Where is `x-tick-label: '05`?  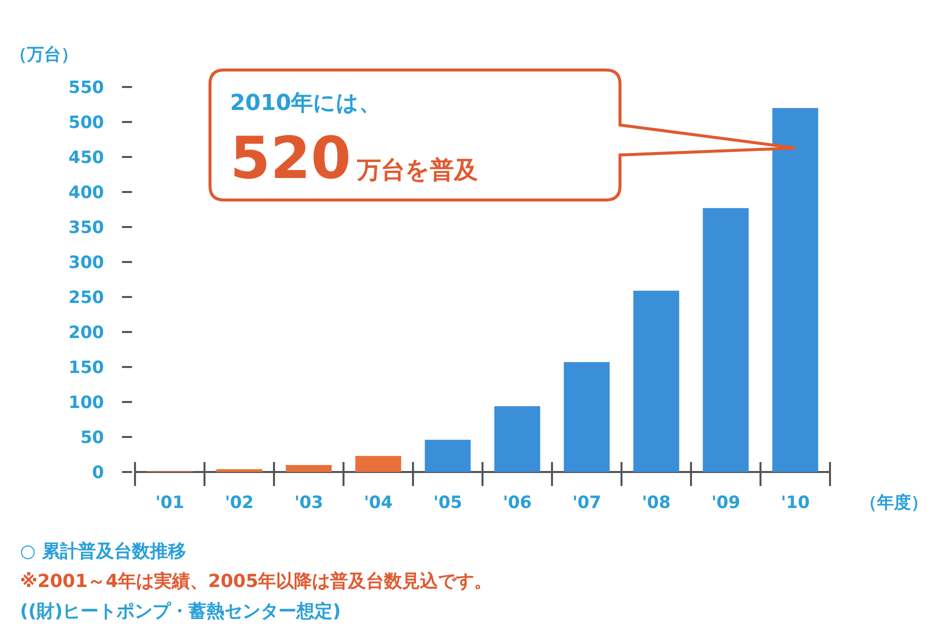
x-tick-label: '05 is located at coordinates (447, 503).